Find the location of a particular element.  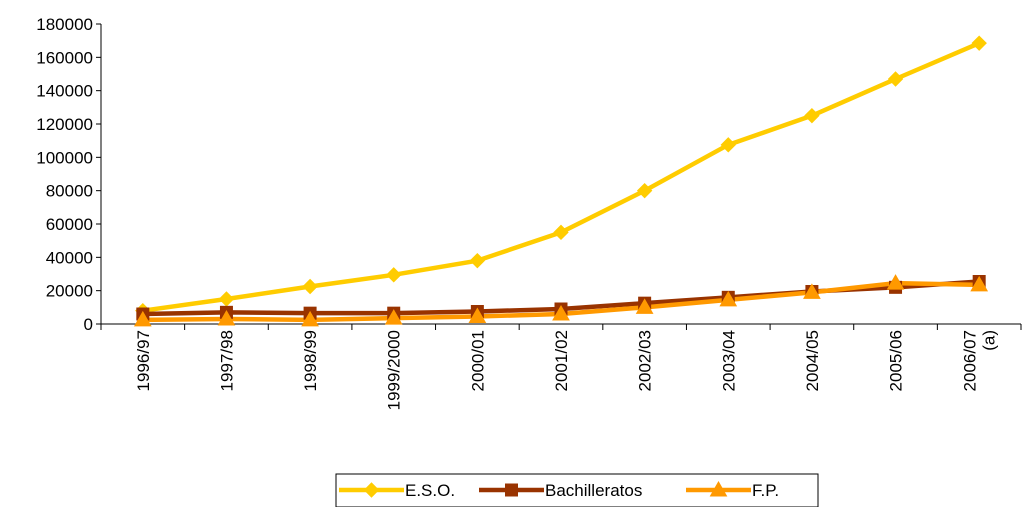

x-tick-label: 1997/98 is located at coordinates (226, 360).